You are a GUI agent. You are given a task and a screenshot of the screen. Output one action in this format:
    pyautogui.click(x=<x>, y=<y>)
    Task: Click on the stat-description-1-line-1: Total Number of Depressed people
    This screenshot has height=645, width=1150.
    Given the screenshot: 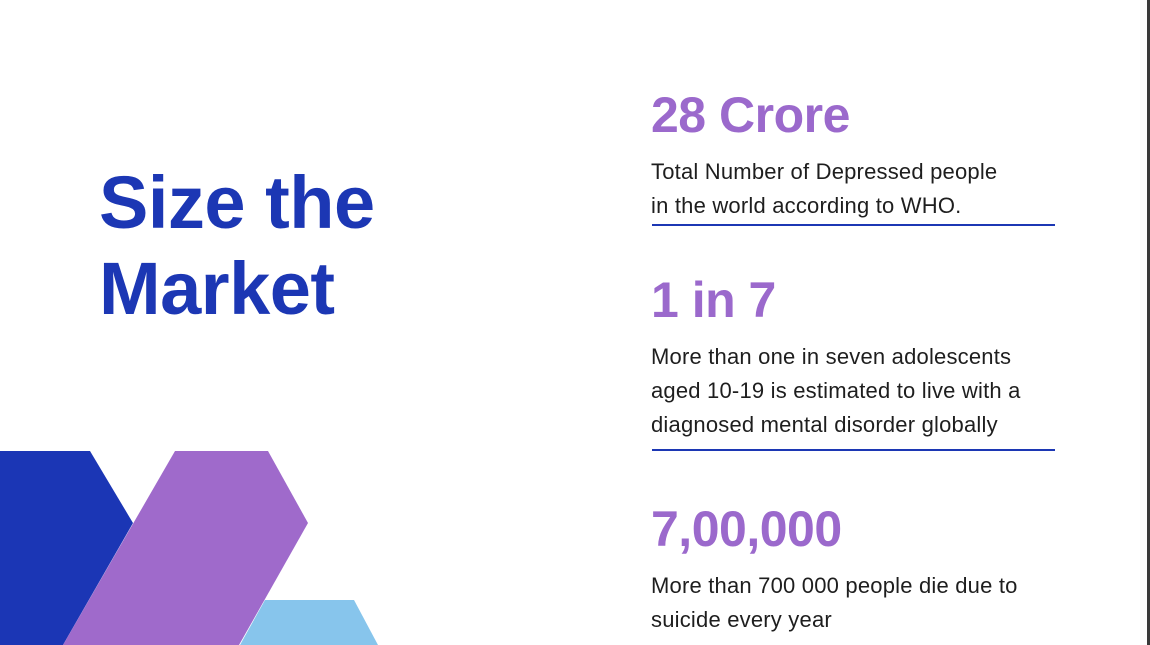 What is the action you would take?
    pyautogui.click(x=824, y=171)
    